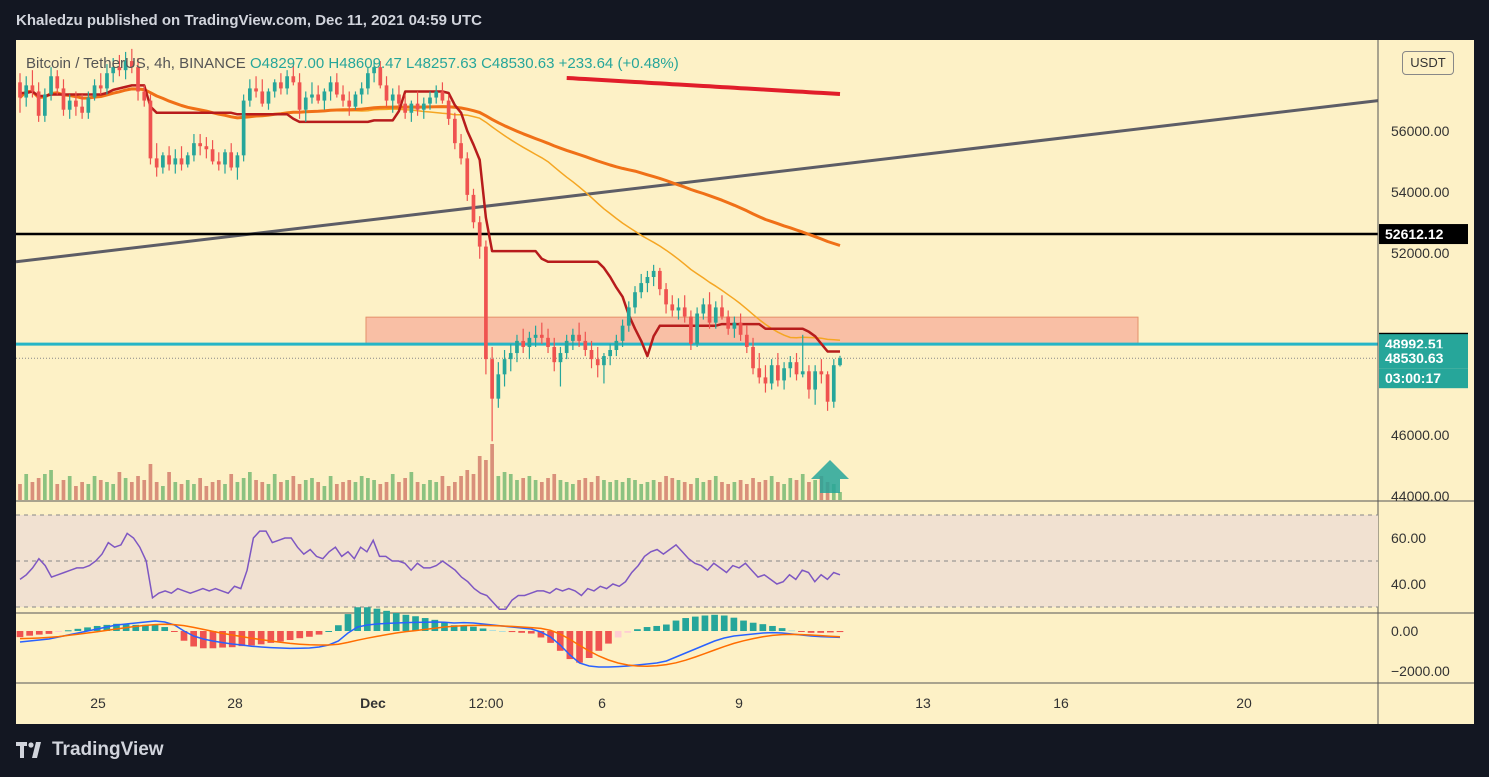  I want to click on rsi-tick-label: 40.00, so click(1408, 584).